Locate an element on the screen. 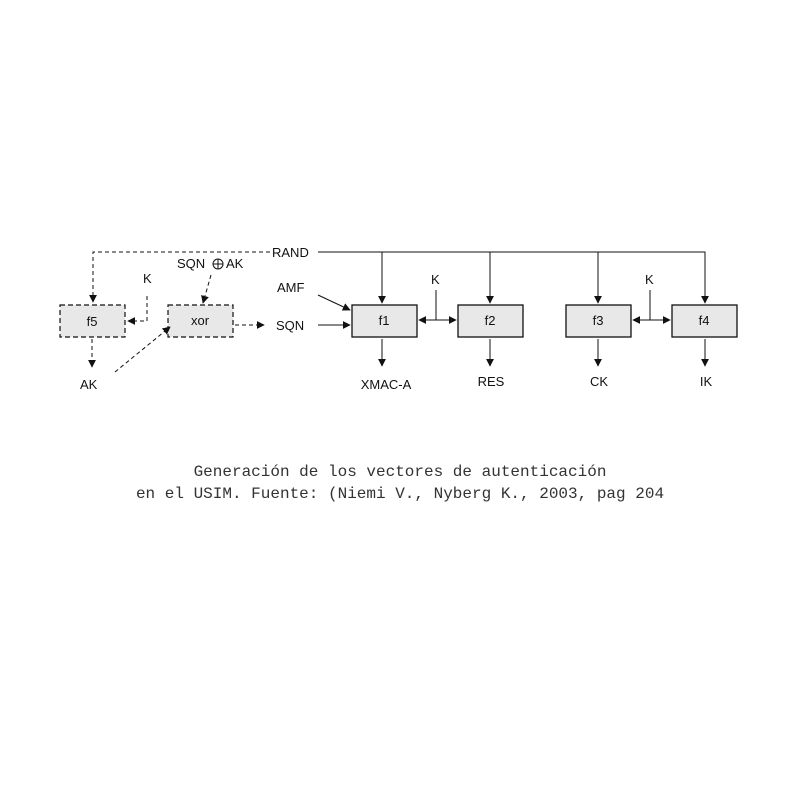  f2-box is located at coordinates (490, 321).